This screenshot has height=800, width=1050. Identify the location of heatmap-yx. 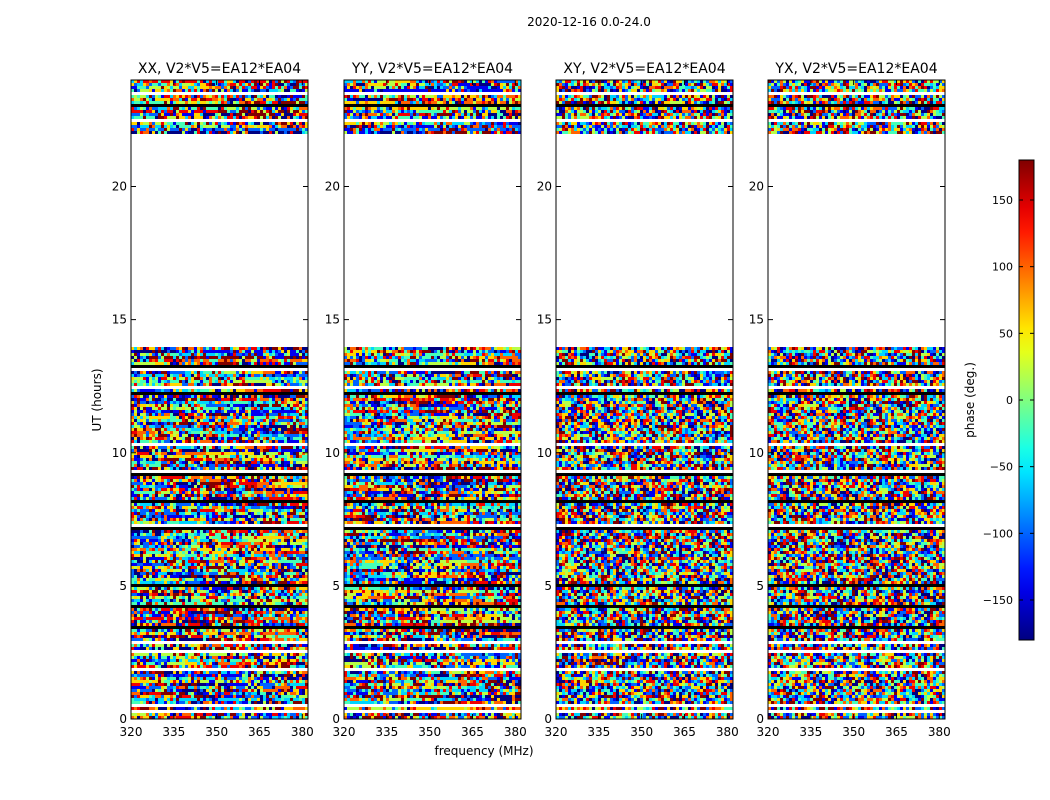
(856, 399).